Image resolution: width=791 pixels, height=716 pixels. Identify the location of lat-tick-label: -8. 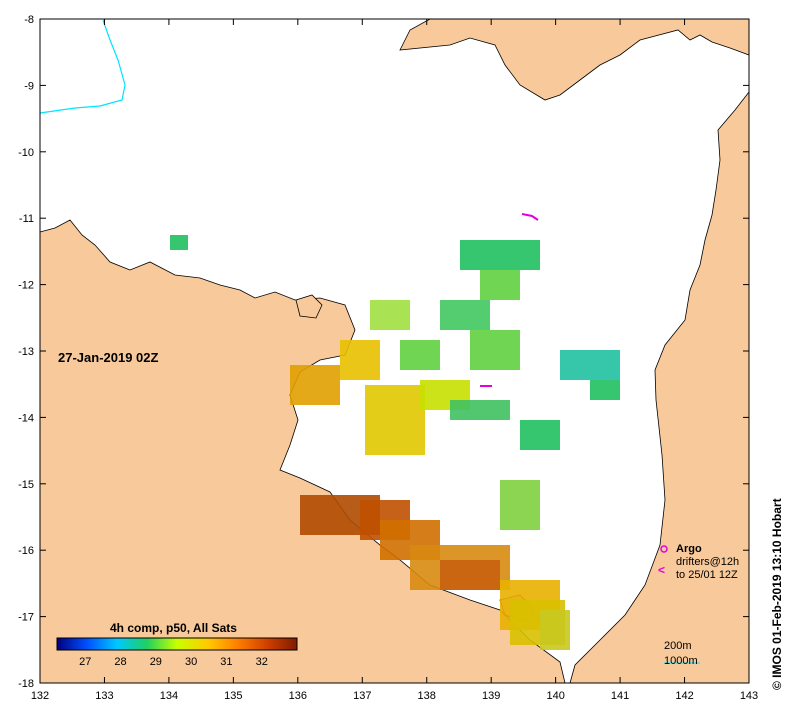
(29, 20).